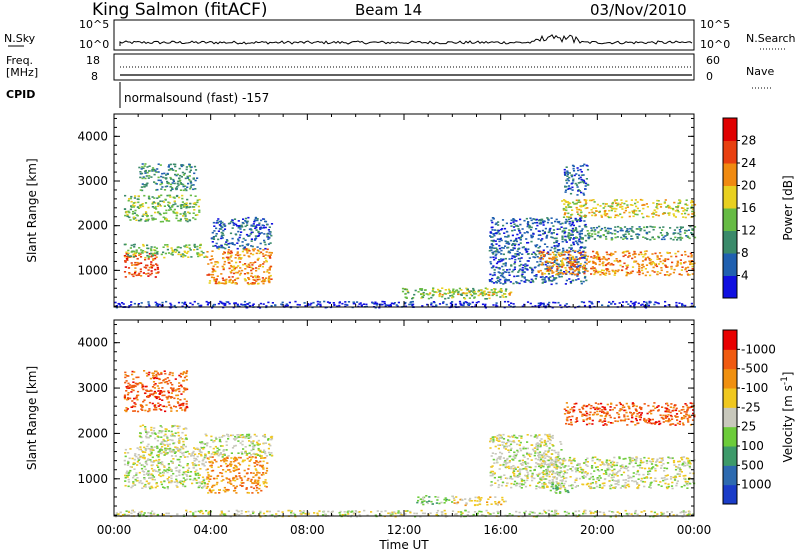  Describe the element at coordinates (748, 141) in the screenshot. I see `colorbar-tick-label: 28` at that location.